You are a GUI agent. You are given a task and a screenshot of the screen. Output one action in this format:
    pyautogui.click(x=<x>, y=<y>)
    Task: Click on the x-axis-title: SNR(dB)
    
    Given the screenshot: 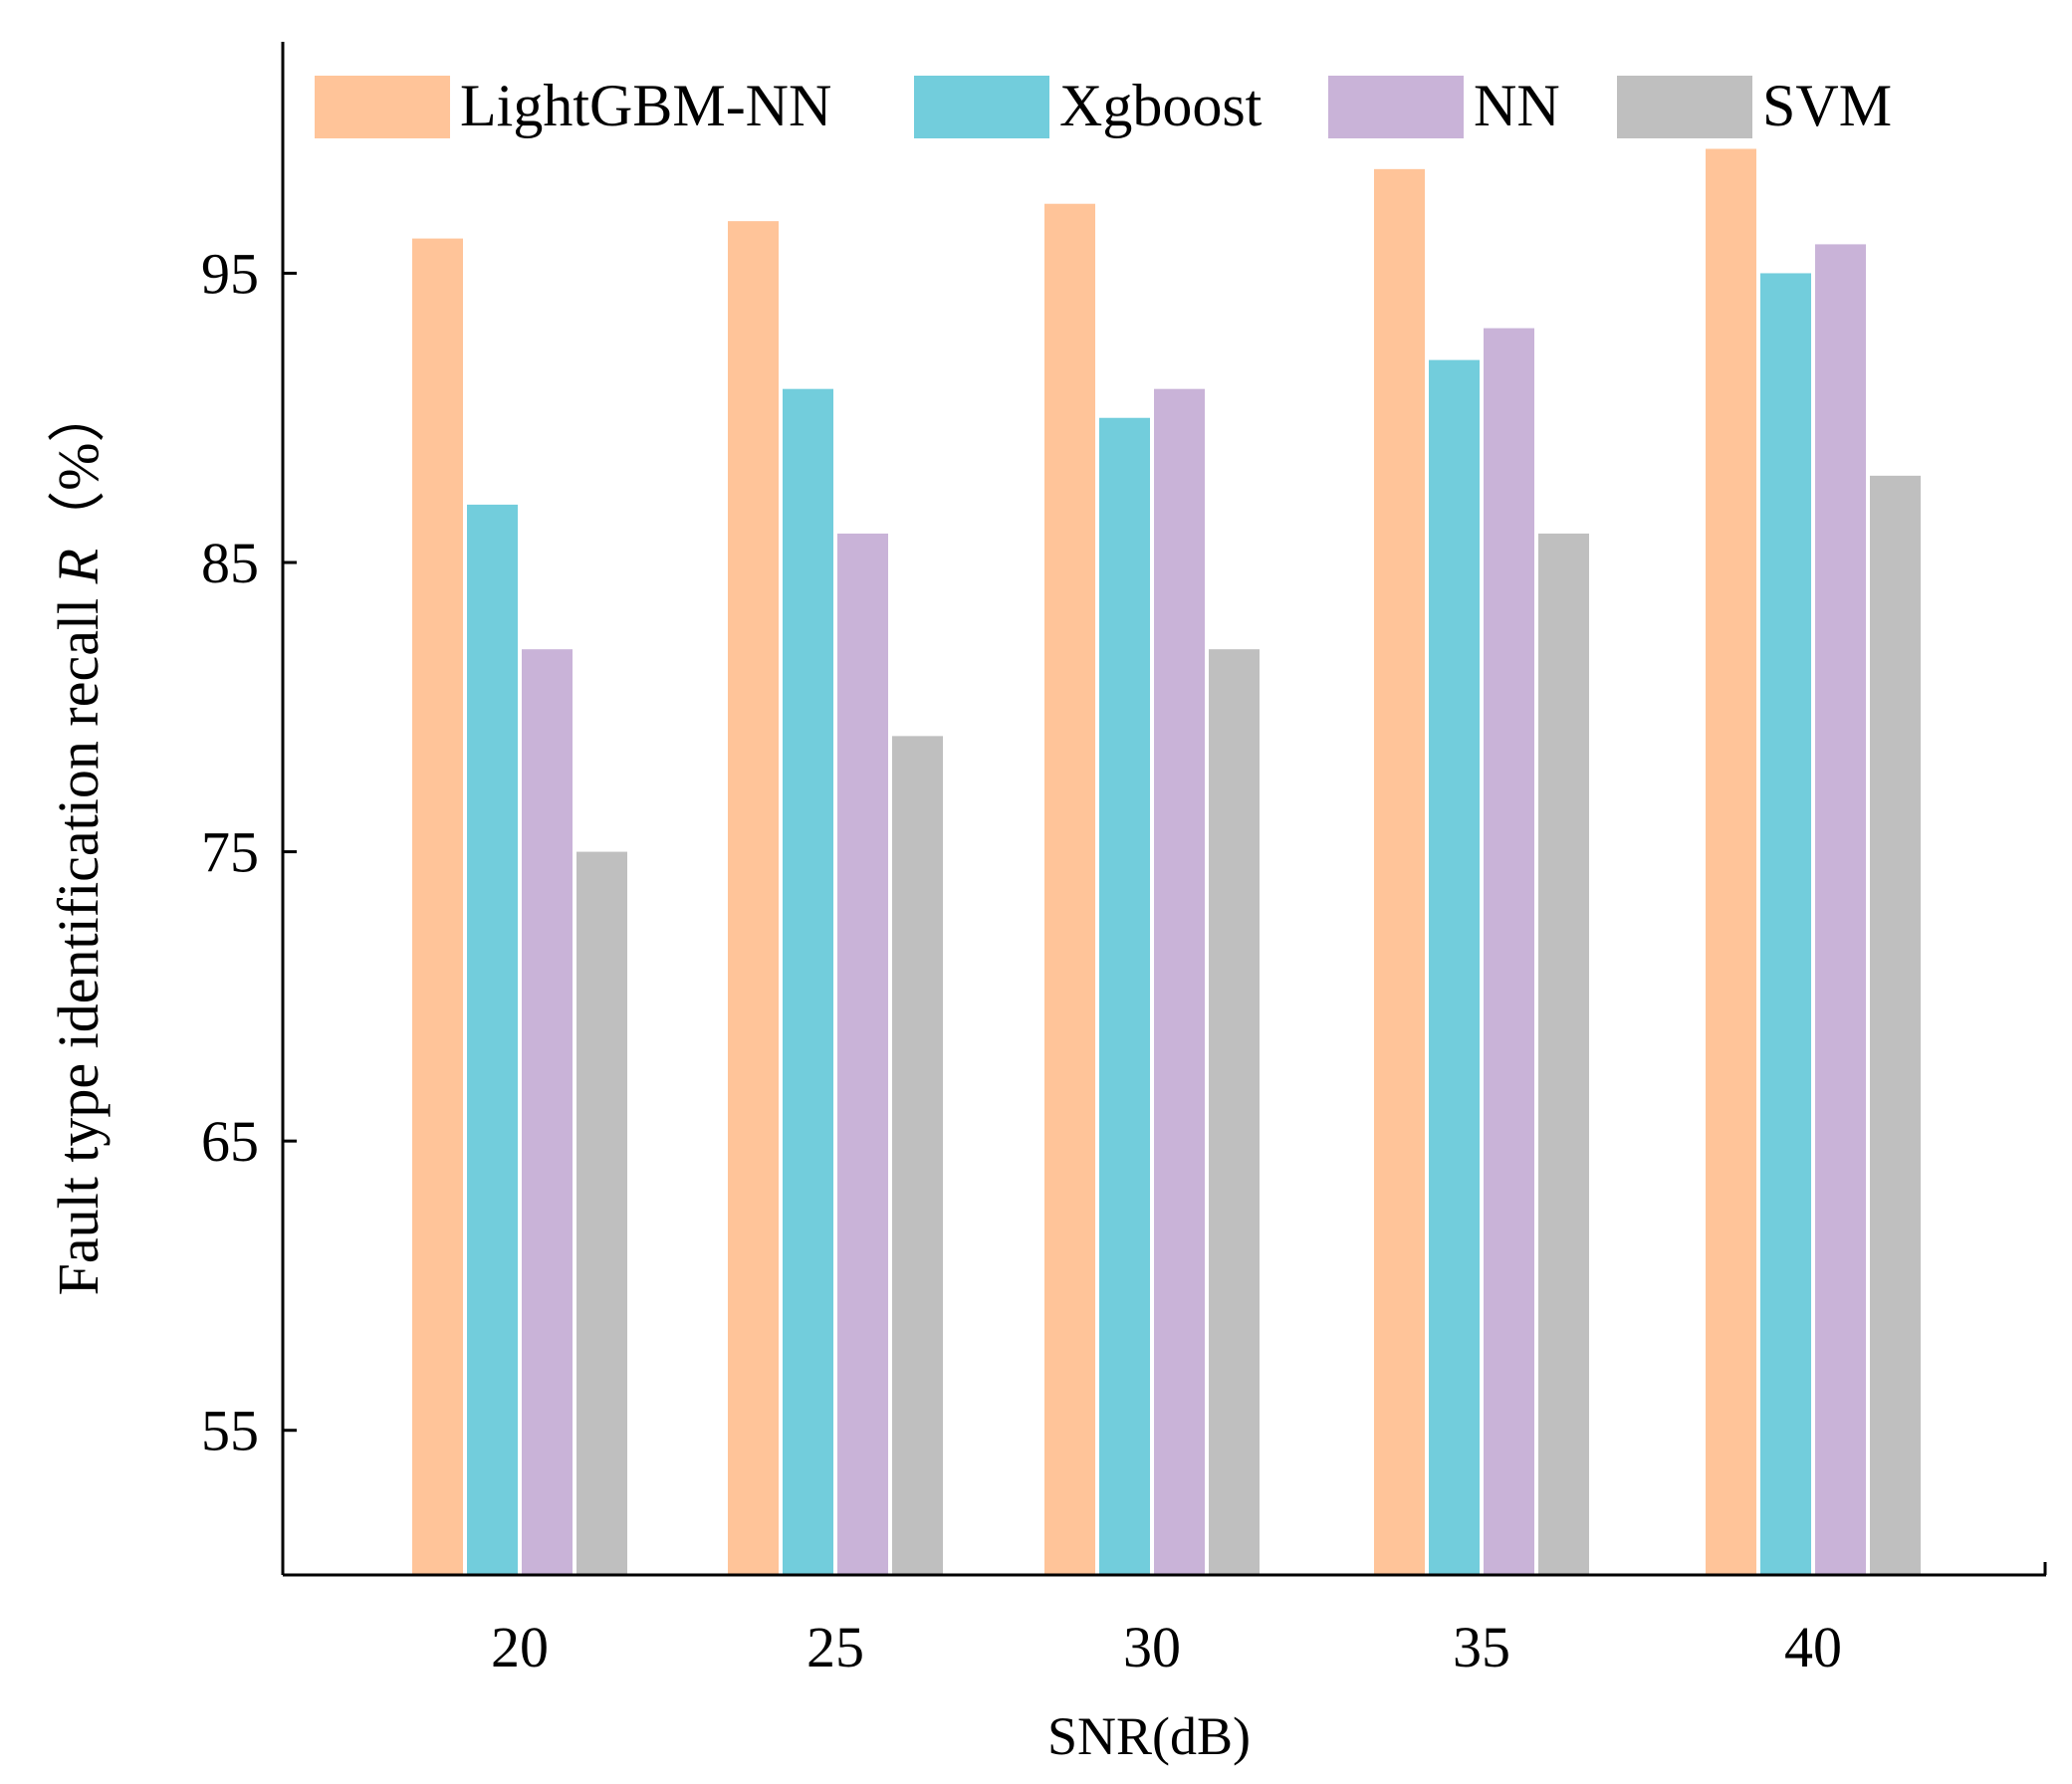 What is the action you would take?
    pyautogui.click(x=1149, y=1736)
    